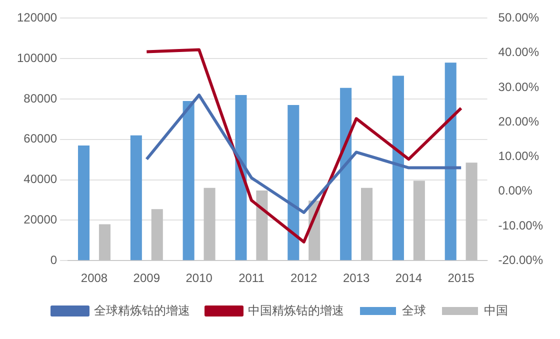 The height and width of the screenshot is (339, 560). What do you see at coordinates (519, 121) in the screenshot?
I see `y2-tick-label: 20.00%` at bounding box center [519, 121].